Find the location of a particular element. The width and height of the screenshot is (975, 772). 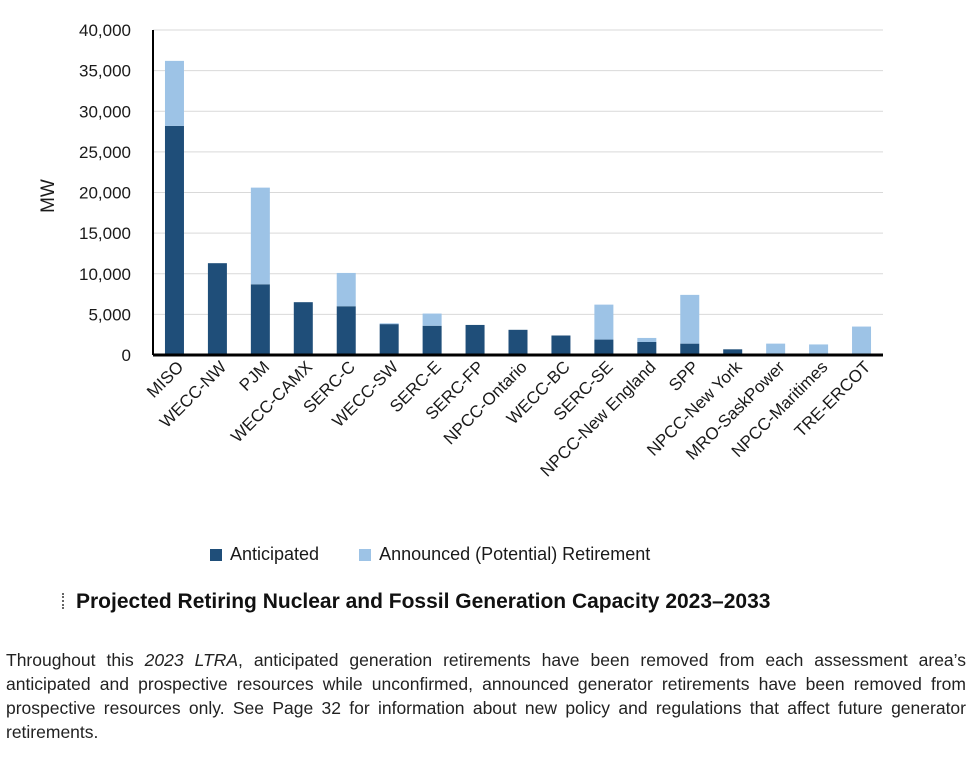

legend-swatch-announced is located at coordinates (365, 554).